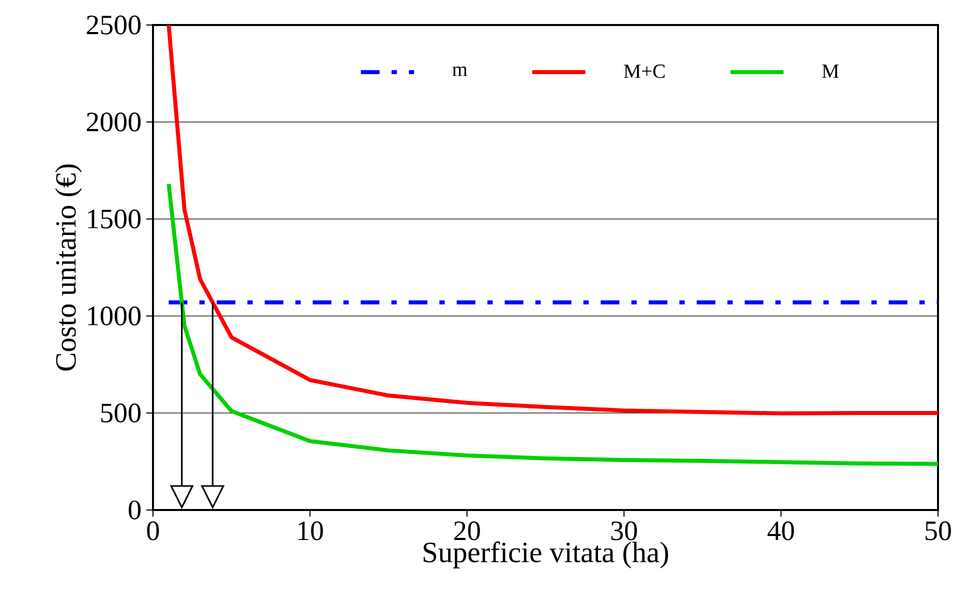 Image resolution: width=959 pixels, height=610 pixels. Describe the element at coordinates (467, 530) in the screenshot. I see `x-tick-label: 20` at that location.